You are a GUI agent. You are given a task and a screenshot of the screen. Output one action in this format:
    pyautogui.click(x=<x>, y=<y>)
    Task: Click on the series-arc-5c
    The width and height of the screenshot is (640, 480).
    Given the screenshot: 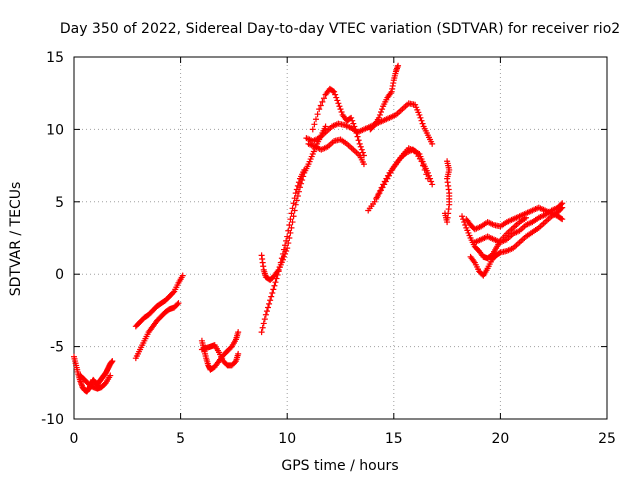 What is the action you would take?
    pyautogui.click(x=336, y=152)
    